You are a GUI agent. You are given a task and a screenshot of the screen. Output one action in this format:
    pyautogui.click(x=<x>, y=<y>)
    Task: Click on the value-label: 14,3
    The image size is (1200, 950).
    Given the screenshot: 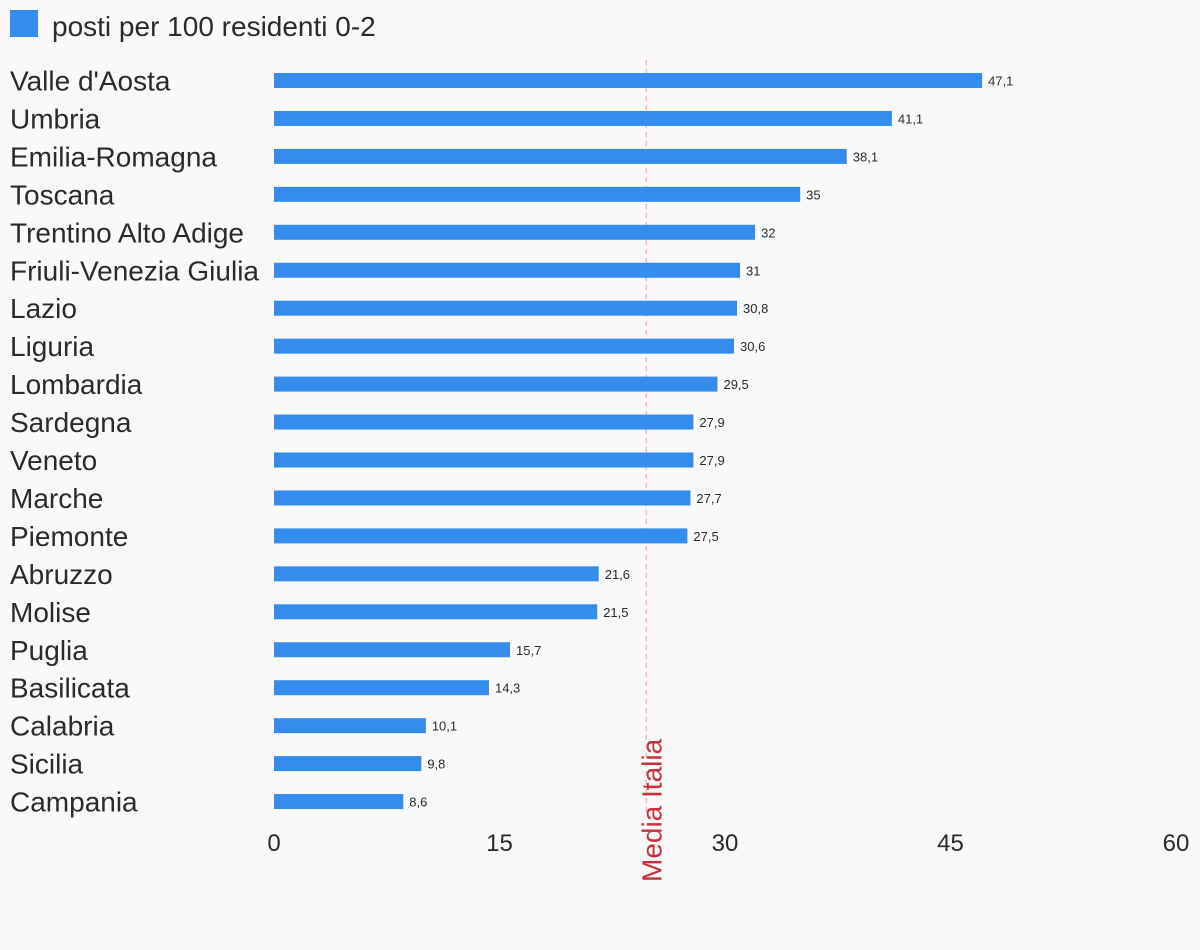 What is the action you would take?
    pyautogui.click(x=507, y=688)
    